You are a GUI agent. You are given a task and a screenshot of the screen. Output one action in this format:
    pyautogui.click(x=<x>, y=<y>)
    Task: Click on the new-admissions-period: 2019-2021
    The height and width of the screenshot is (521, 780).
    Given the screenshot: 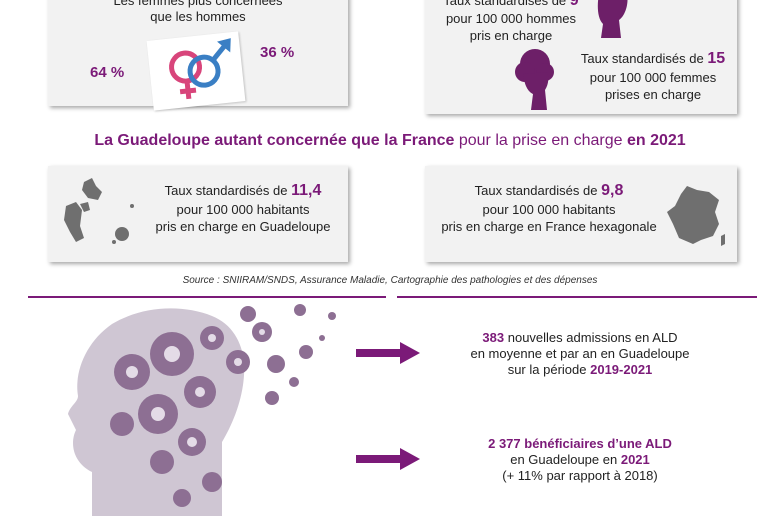 What is the action you would take?
    pyautogui.click(x=621, y=369)
    